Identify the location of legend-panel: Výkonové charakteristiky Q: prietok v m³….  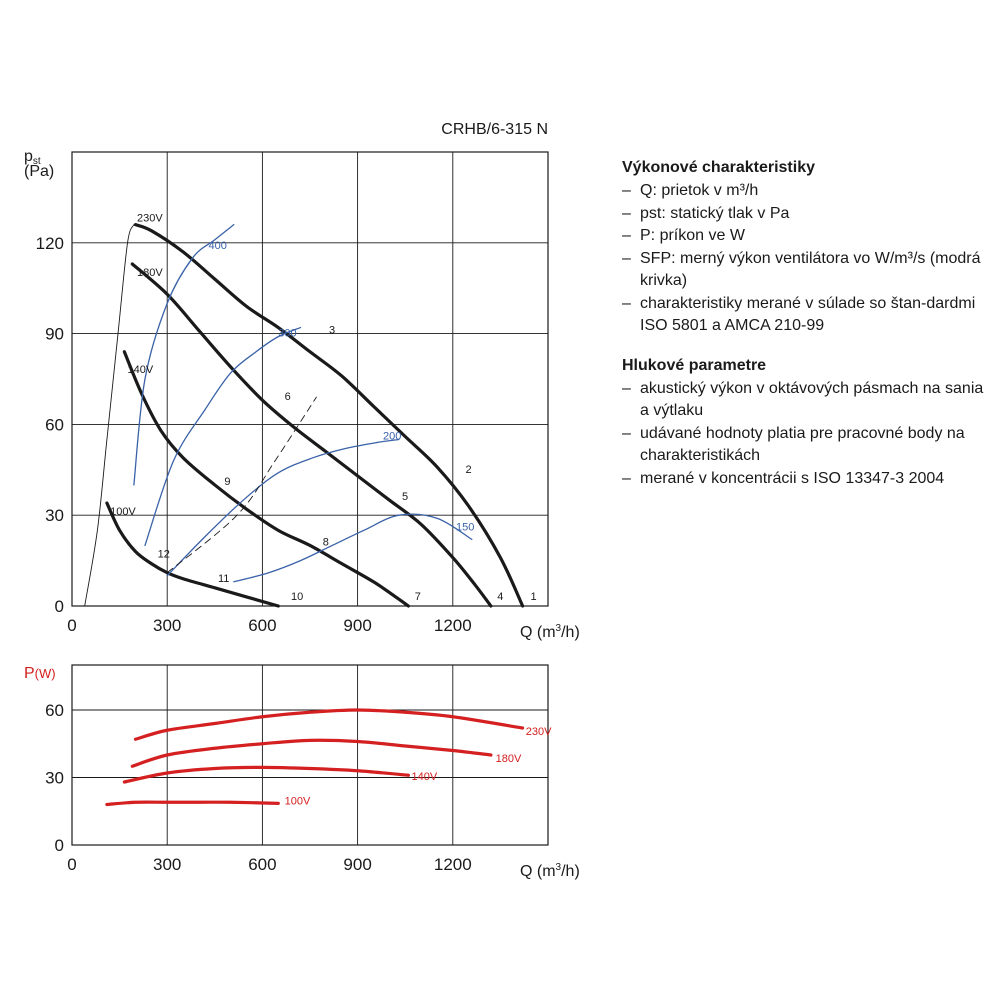
(807, 331).